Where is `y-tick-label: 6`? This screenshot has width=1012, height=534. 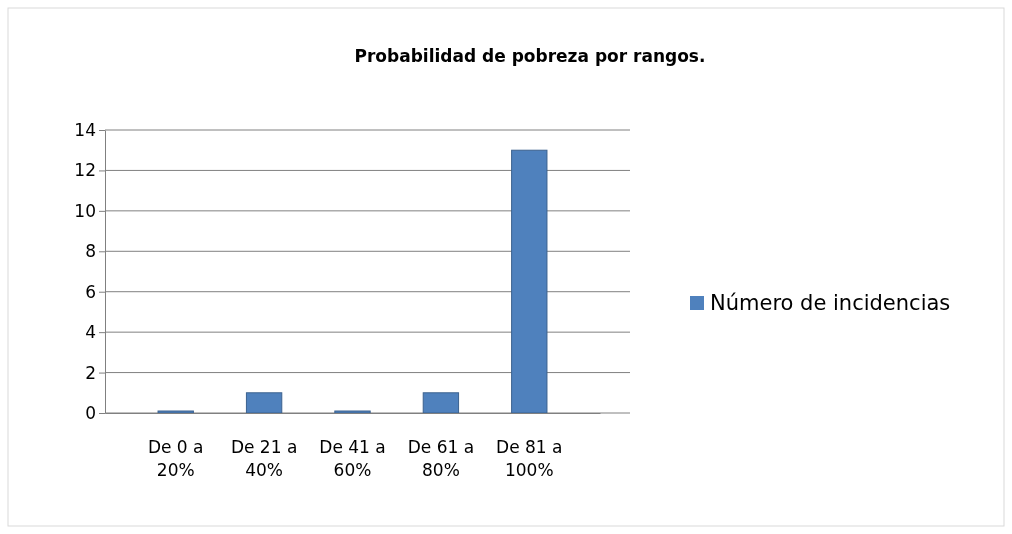 y-tick-label: 6 is located at coordinates (90, 291).